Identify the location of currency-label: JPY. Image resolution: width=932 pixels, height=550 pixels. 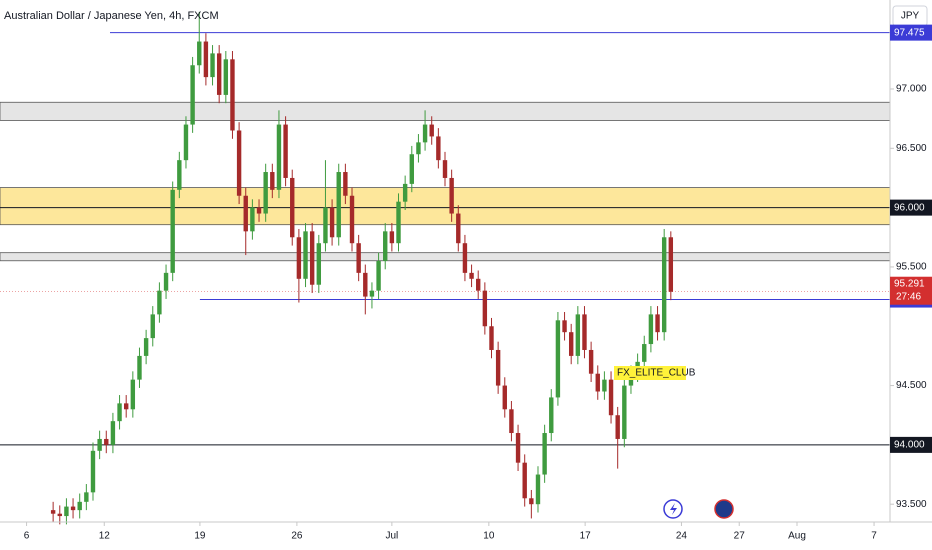
(910, 16).